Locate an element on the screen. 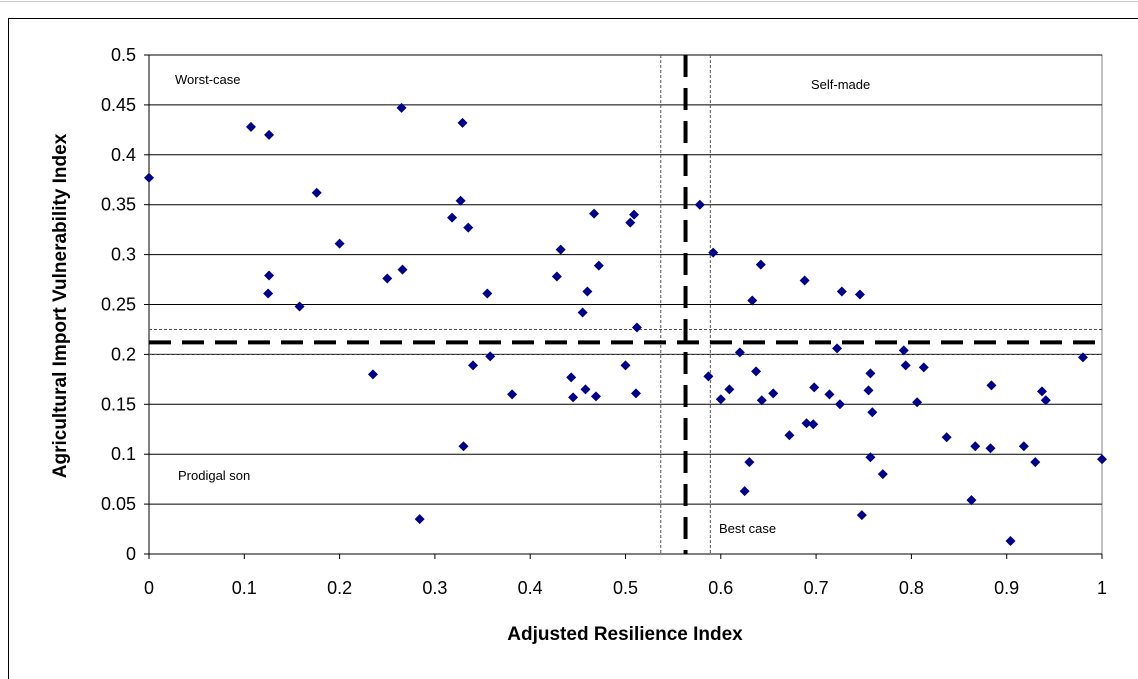 The width and height of the screenshot is (1138, 679). x-axis-title: Adjusted Resilience Index is located at coordinates (625, 634).